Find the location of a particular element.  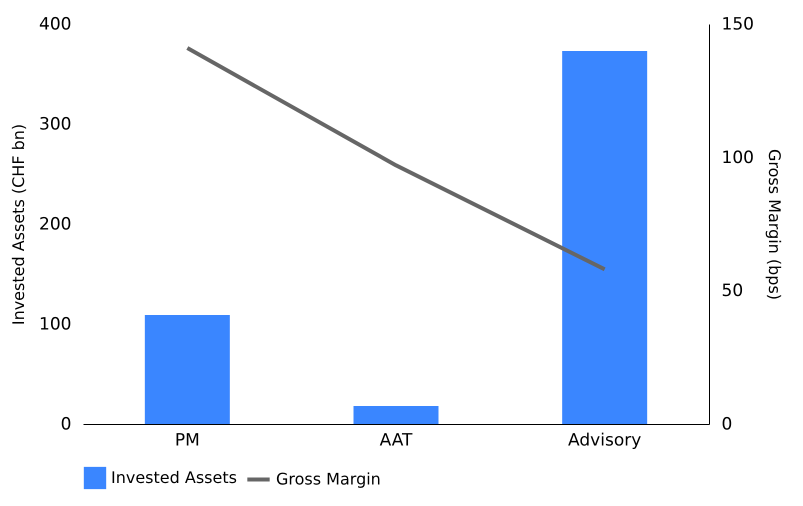

y-tick-label: 300 is located at coordinates (55, 124).